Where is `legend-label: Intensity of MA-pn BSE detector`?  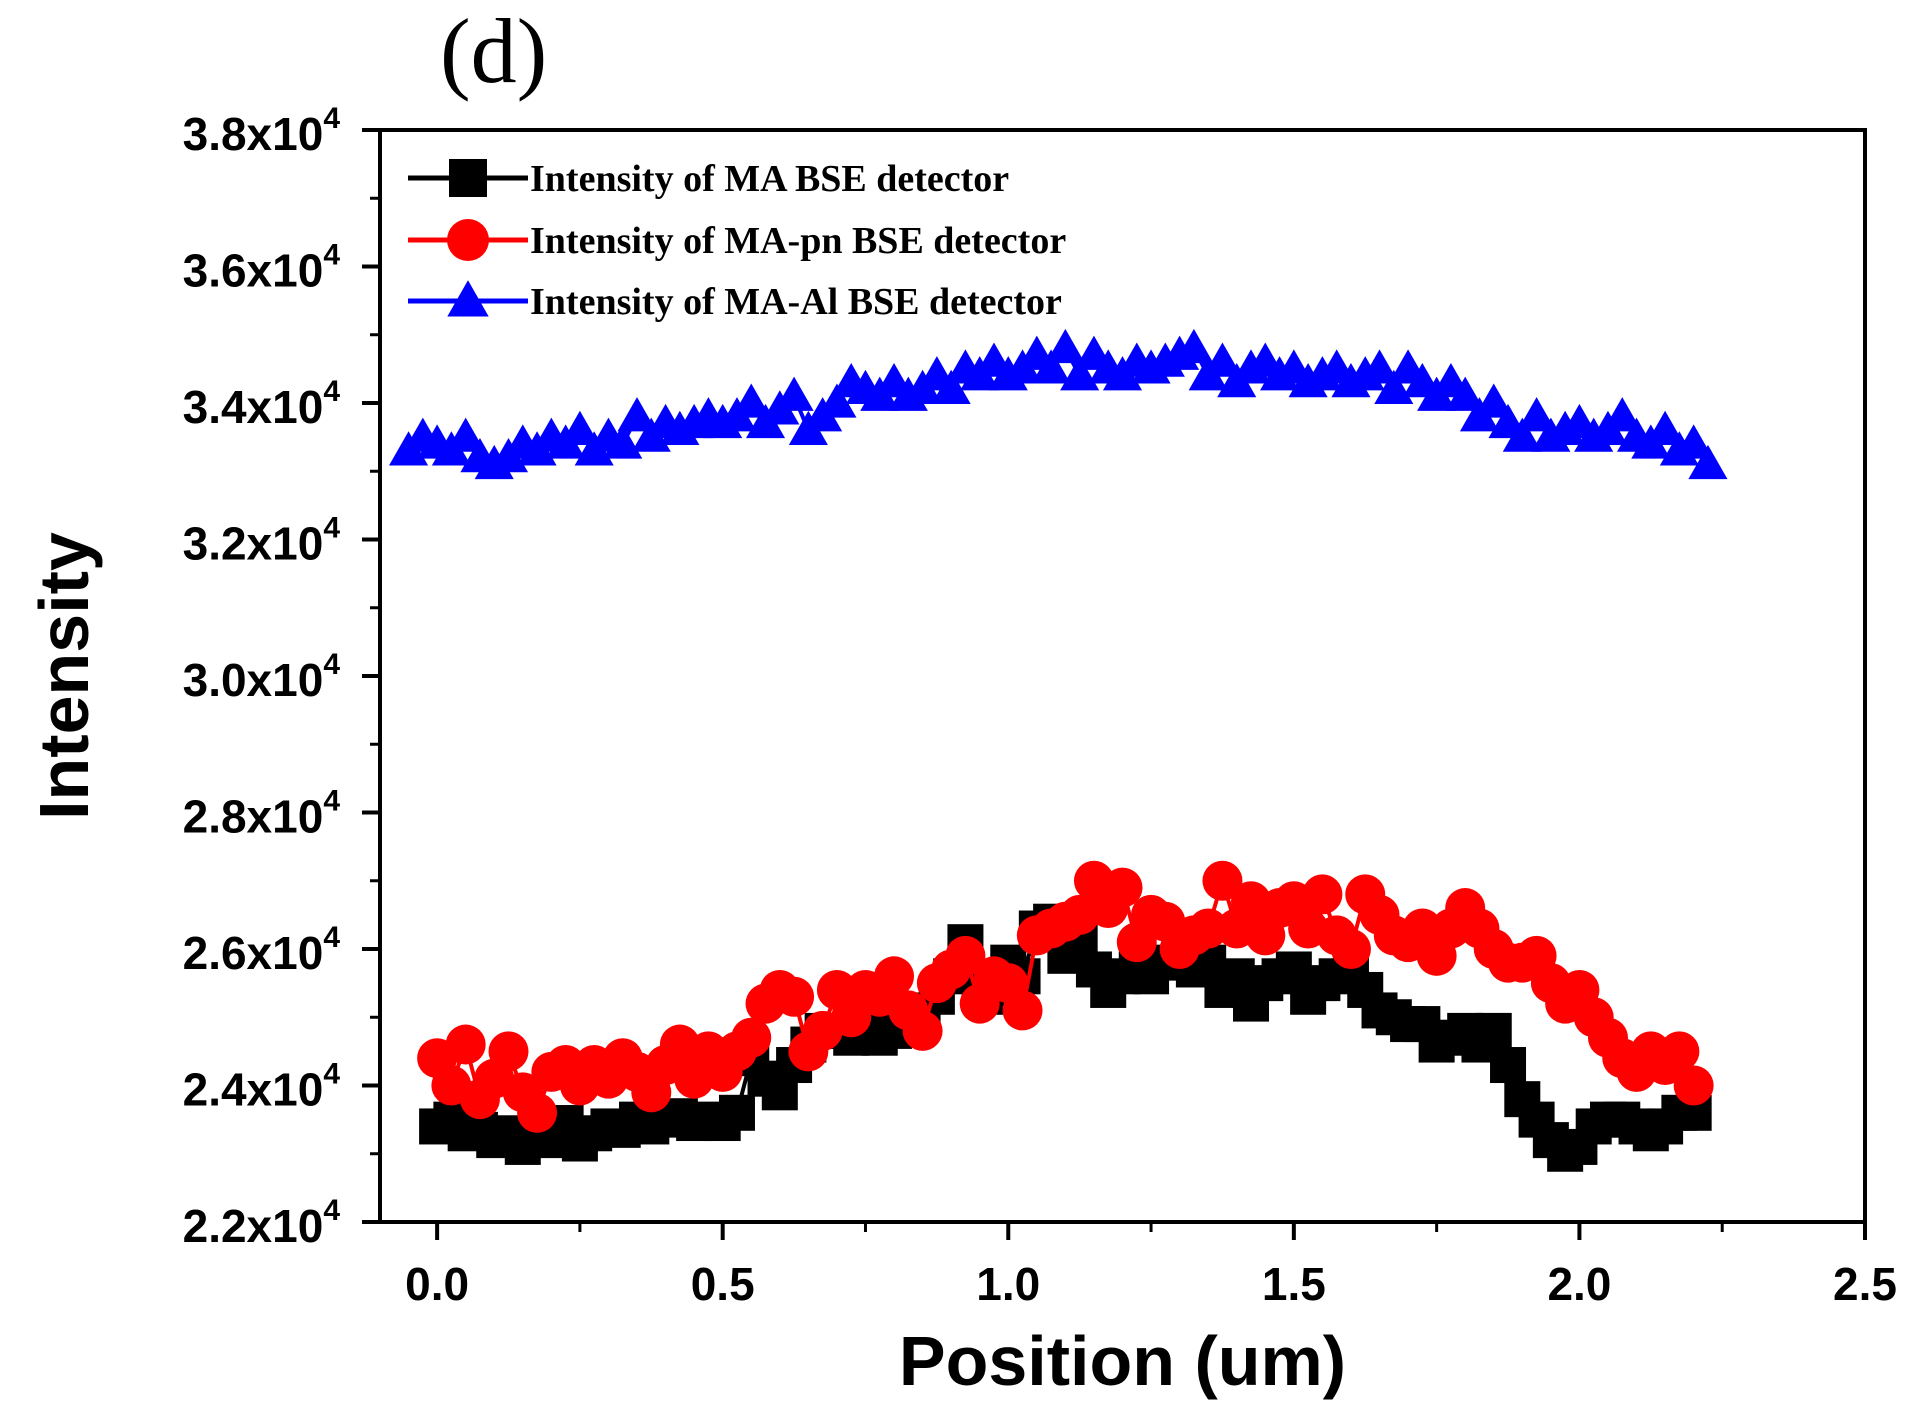
legend-label: Intensity of MA-pn BSE detector is located at coordinates (798, 241).